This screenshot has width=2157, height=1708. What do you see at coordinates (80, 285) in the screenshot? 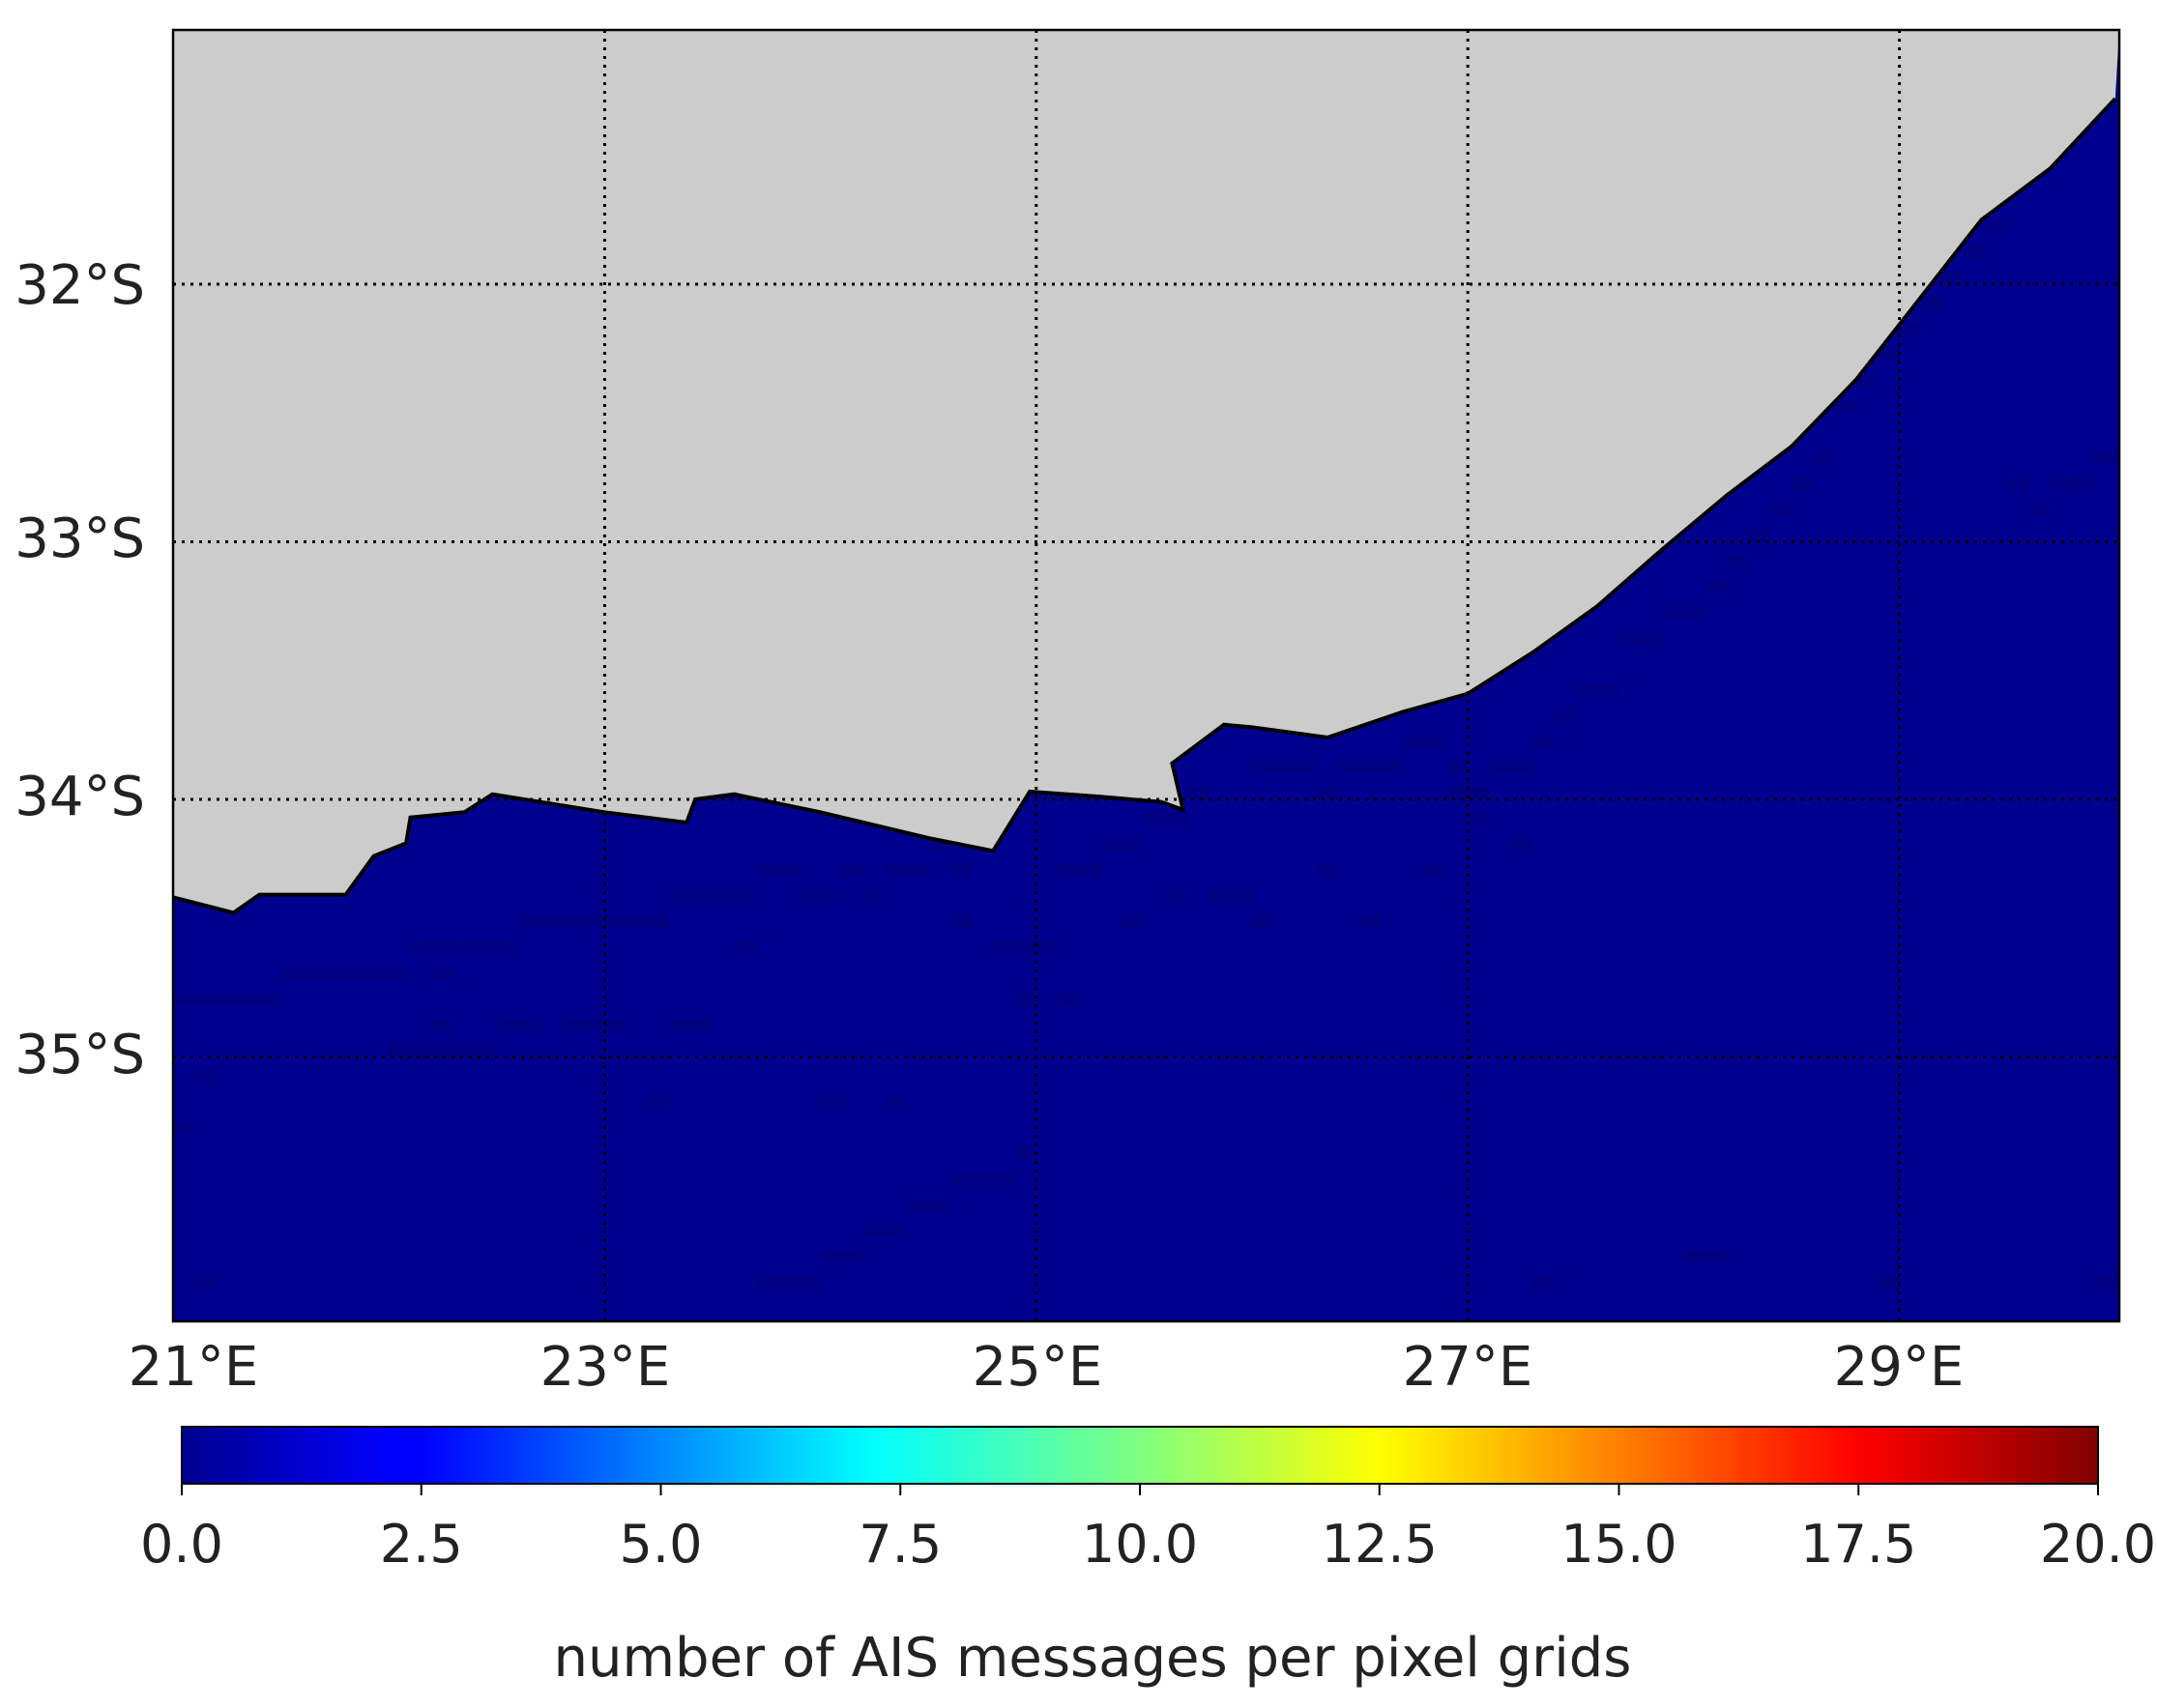
I see `lat-label-32s: 32°S` at bounding box center [80, 285].